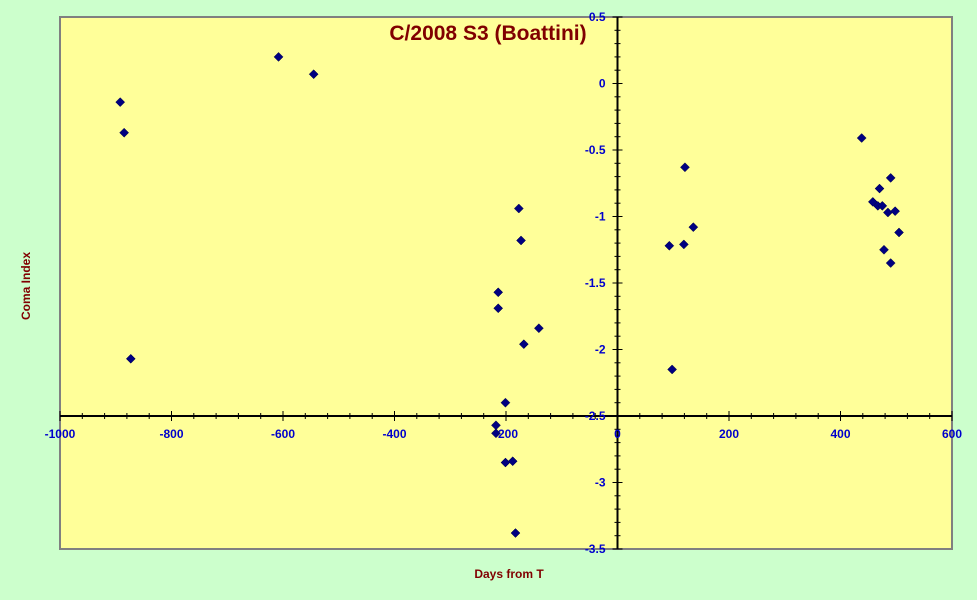  What do you see at coordinates (487, 33) in the screenshot?
I see `chart-title: C/2008 S3 (Boattini)` at bounding box center [487, 33].